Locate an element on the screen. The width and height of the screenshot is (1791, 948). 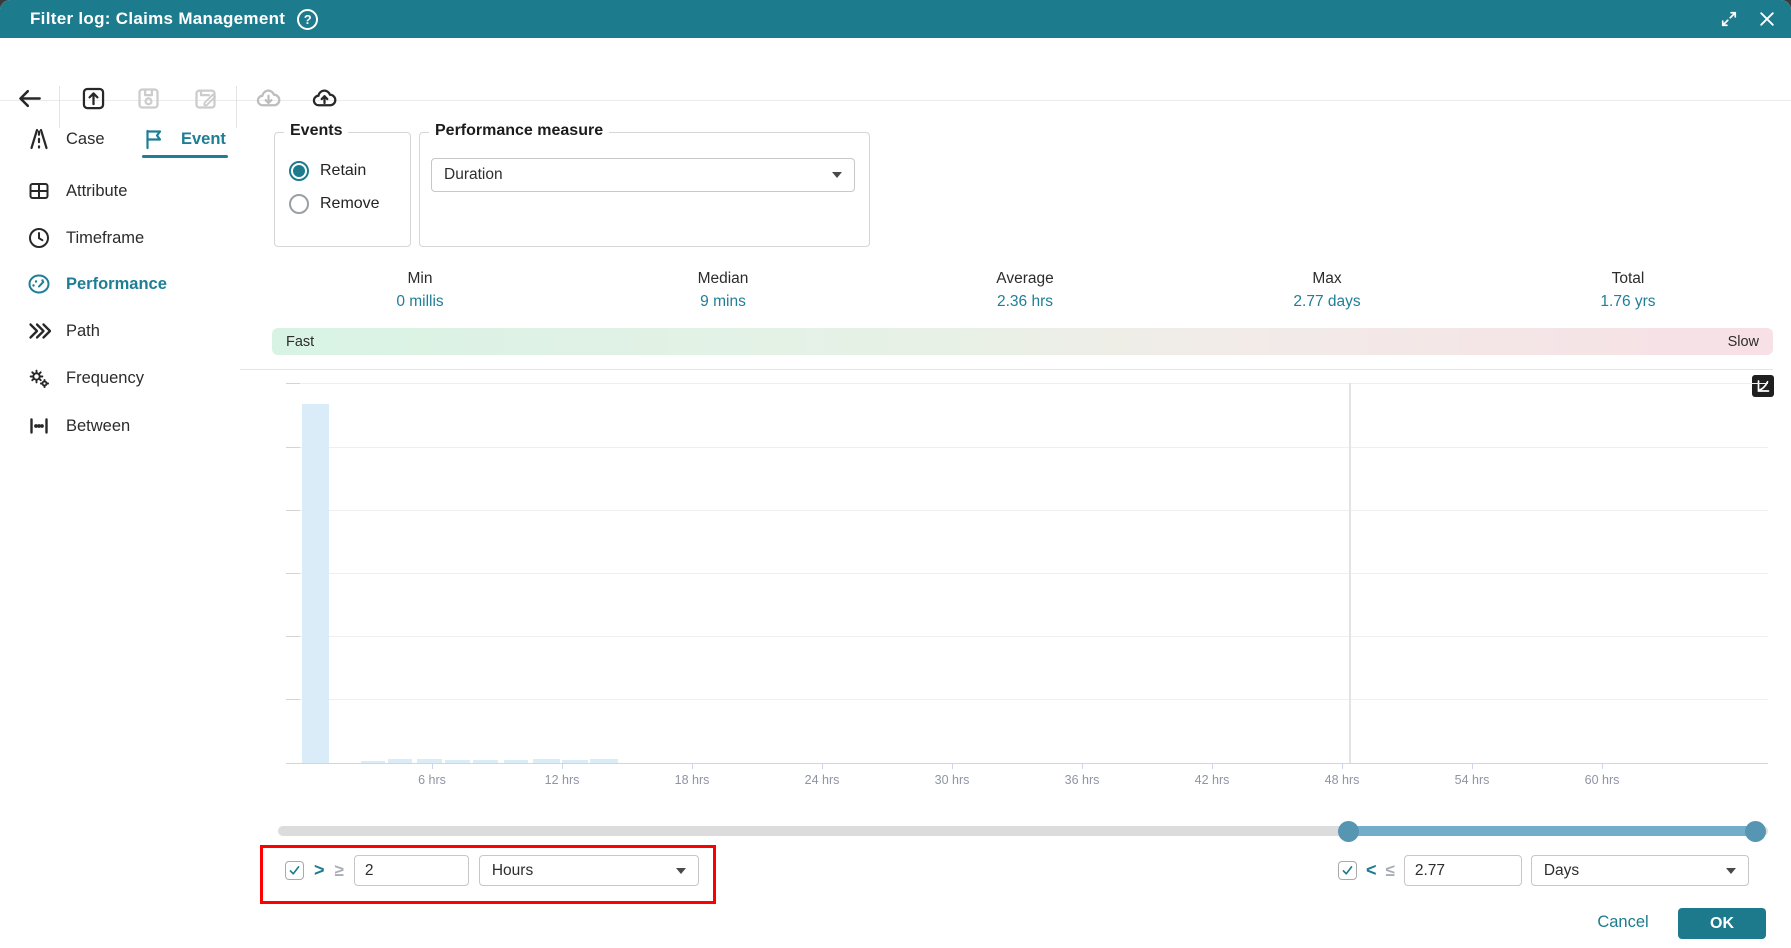
tab-event: Event is located at coordinates (184, 139).